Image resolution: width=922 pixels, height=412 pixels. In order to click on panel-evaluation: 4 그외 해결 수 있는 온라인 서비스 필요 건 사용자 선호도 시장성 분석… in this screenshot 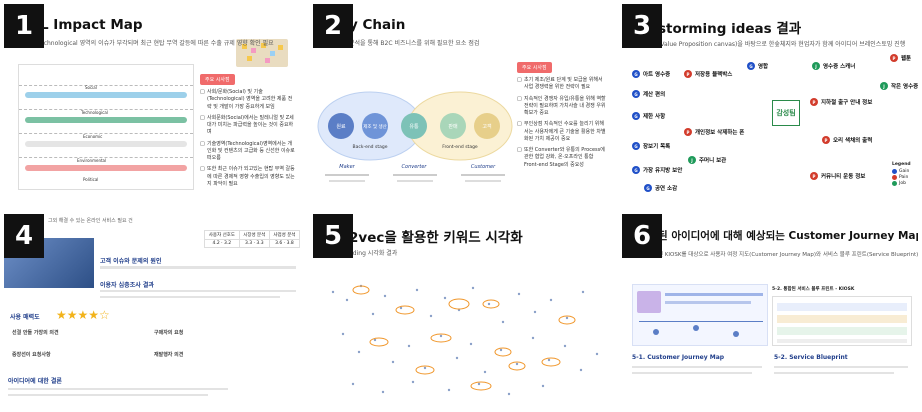, I will do `click(152, 310)`.